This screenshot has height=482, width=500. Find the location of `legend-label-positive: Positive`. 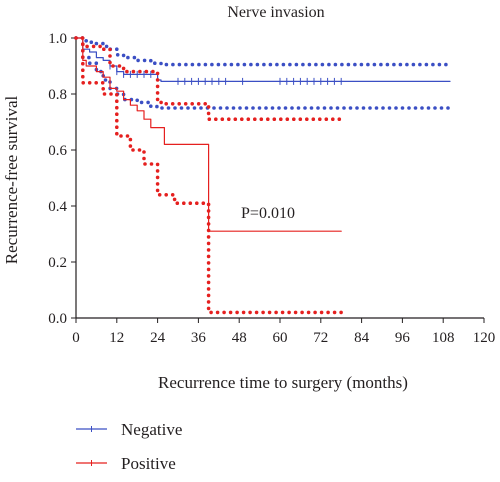

legend-label-positive: Positive is located at coordinates (148, 463).